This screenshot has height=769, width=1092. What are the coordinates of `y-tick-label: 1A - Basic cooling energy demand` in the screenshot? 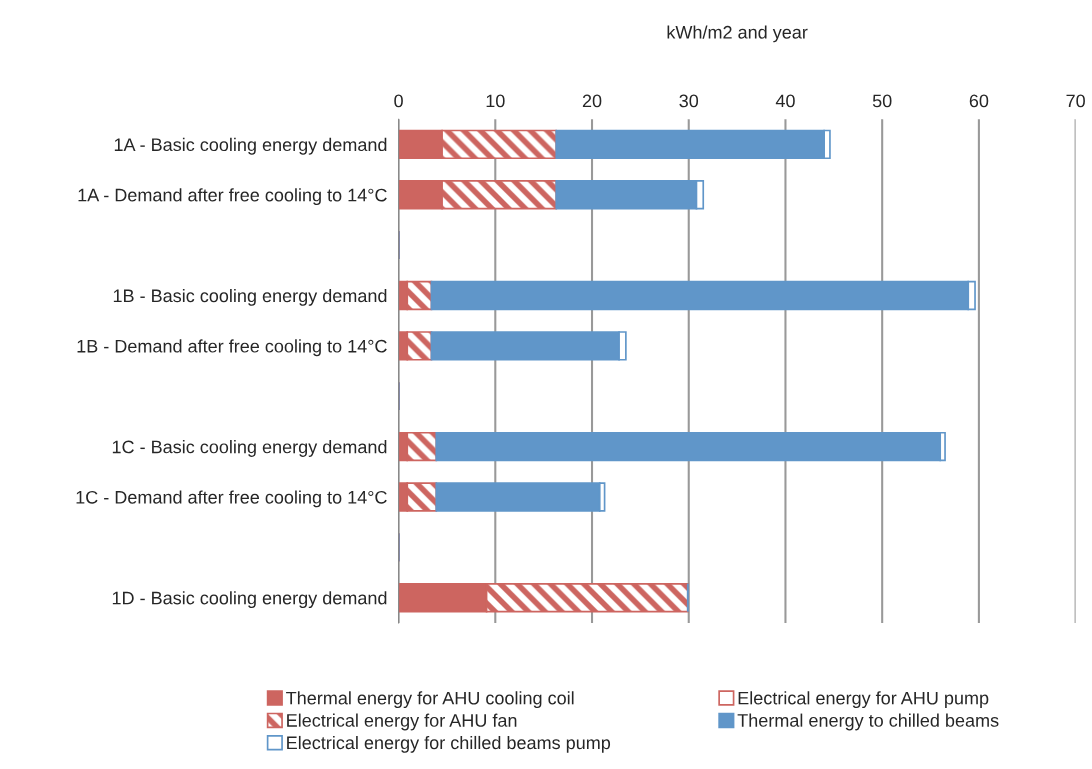 It's located at (250, 146).